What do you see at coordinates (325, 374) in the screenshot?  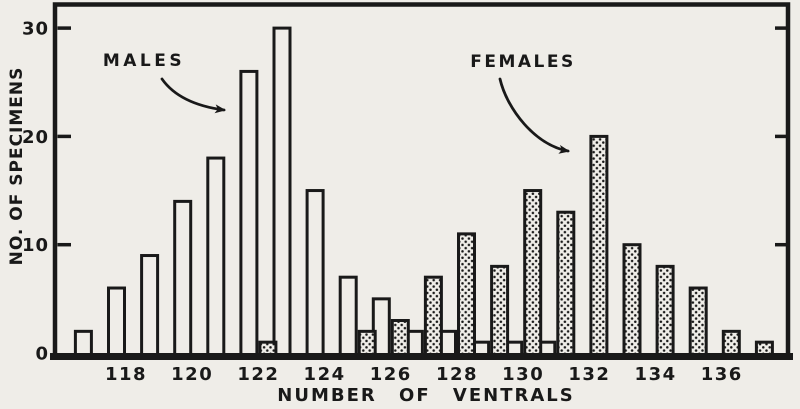 I see `x-tick-label-124: 124` at bounding box center [325, 374].